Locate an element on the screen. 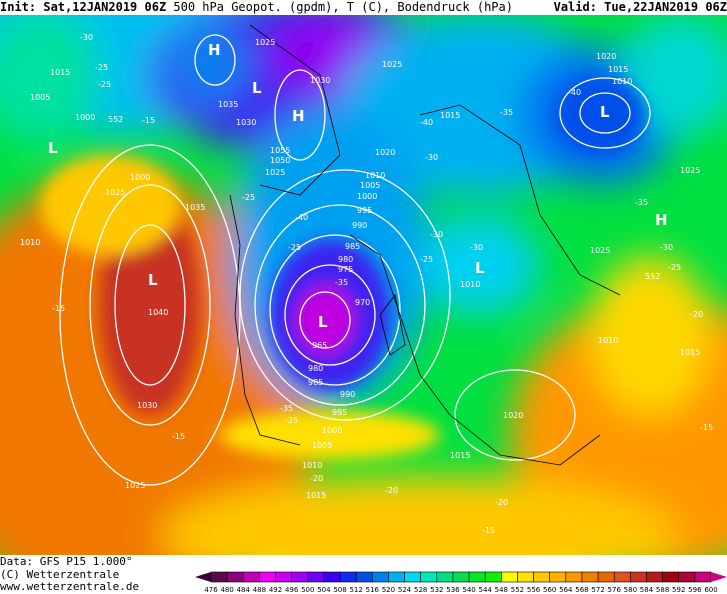  colorbar-tick-label: 580 is located at coordinates (630, 589).